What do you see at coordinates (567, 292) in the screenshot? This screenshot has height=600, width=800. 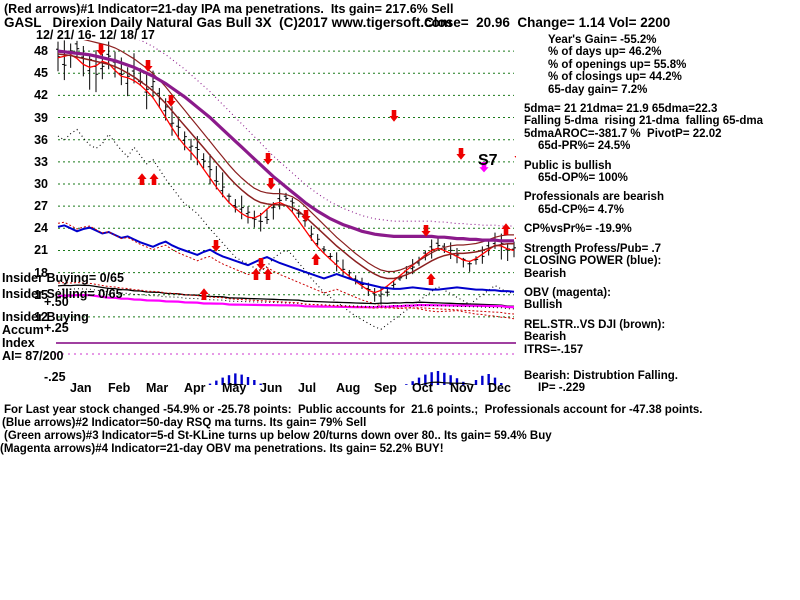 I see `stat-obv-label: OBV (magenta):` at bounding box center [567, 292].